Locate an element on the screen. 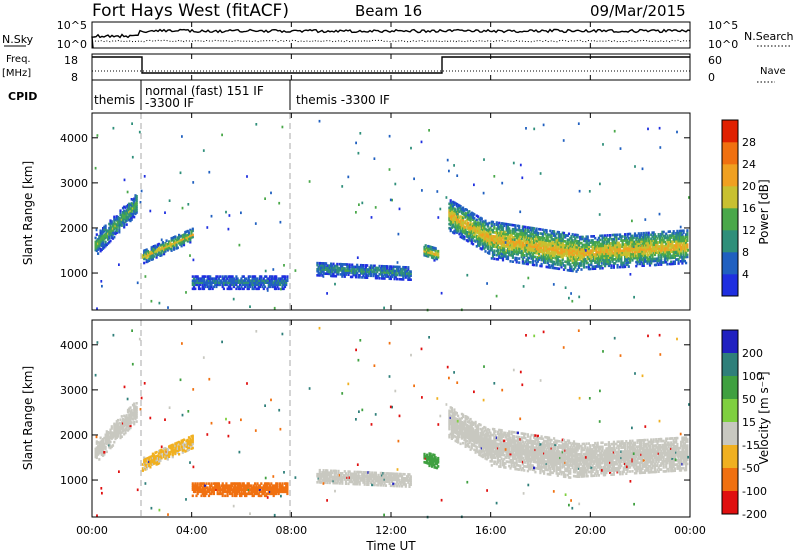 This screenshot has height=554, width=800. velocity-cbar-tick-7: -100 is located at coordinates (754, 491).